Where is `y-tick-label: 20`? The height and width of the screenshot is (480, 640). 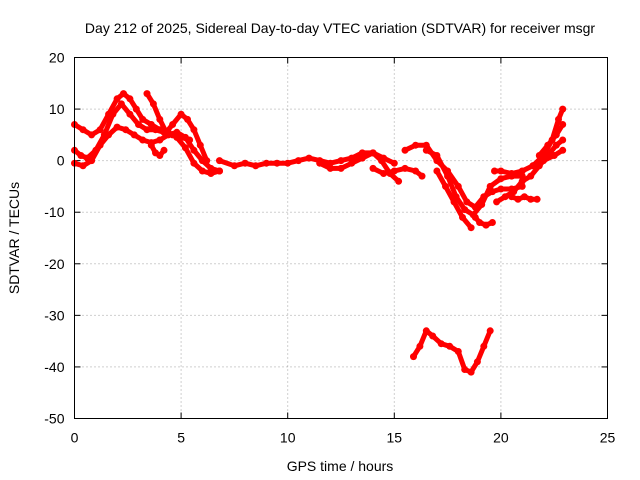 y-tick-label: 20 is located at coordinates (57, 58).